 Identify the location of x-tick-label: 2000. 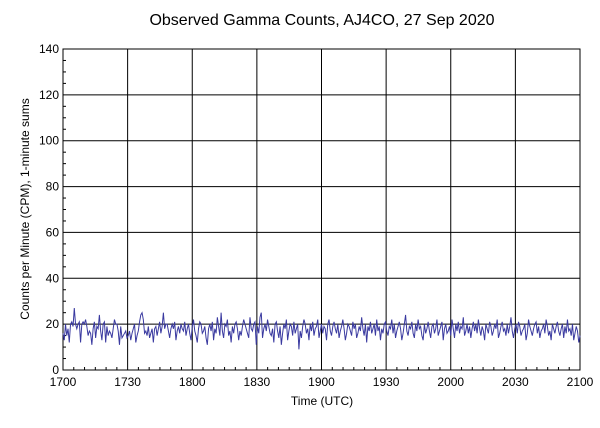
(450, 382).